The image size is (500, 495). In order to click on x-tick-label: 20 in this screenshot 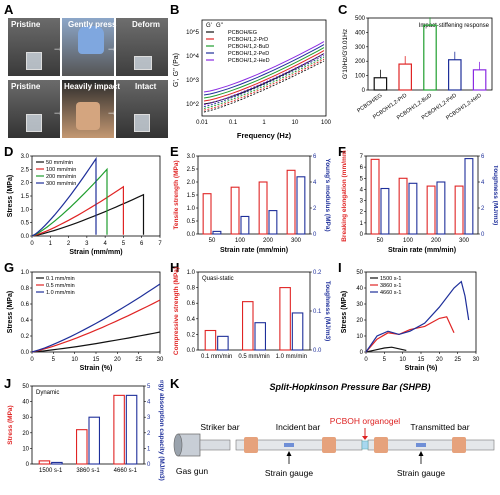, I will do `click(117, 360)`.